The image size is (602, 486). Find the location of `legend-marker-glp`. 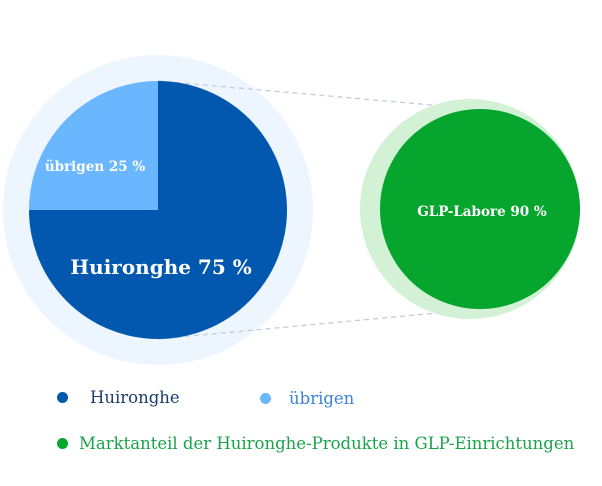

legend-marker-glp is located at coordinates (62, 443).